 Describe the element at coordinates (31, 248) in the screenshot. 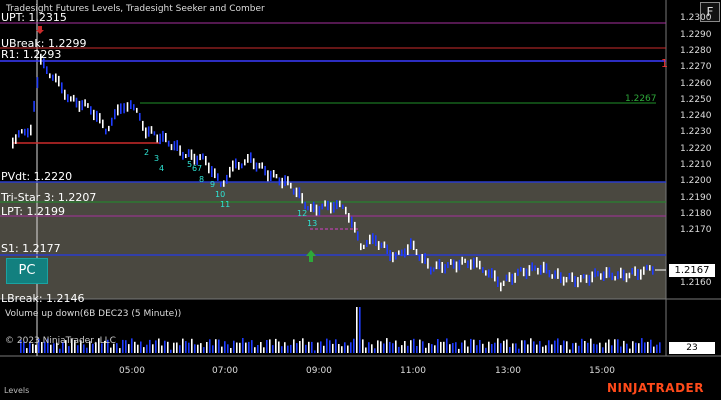

I see `s1-label: S1: 1.2177` at that location.